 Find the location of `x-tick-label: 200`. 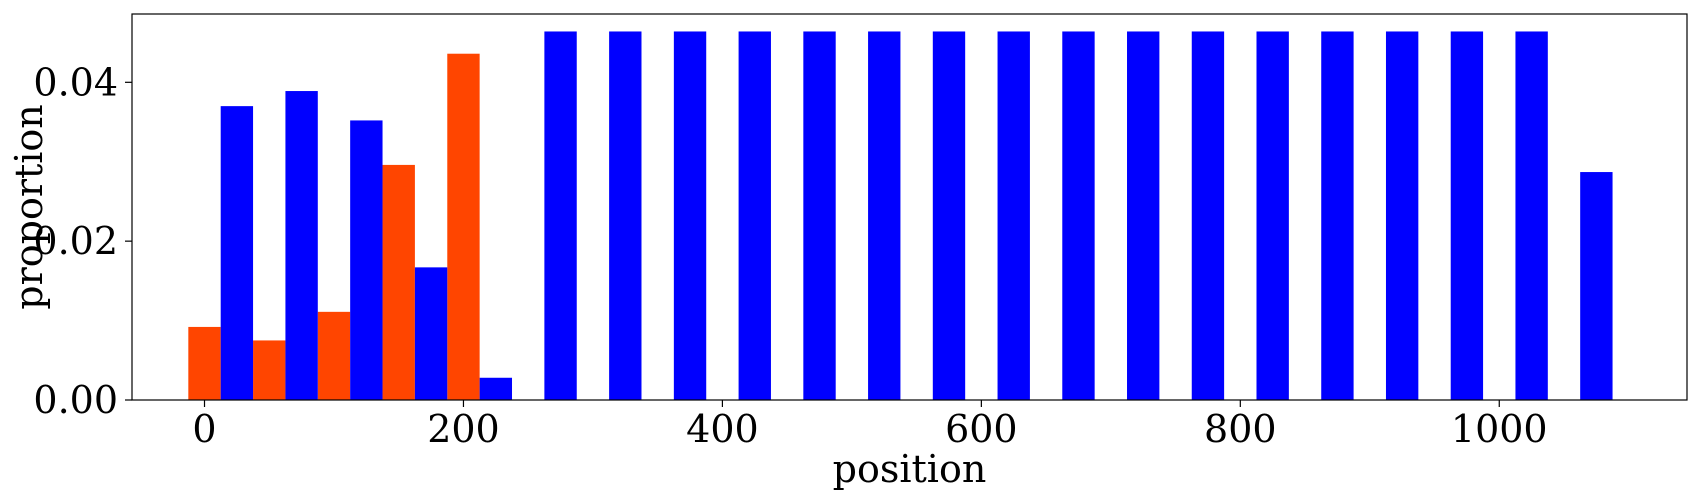

x-tick-label: 200 is located at coordinates (463, 429).